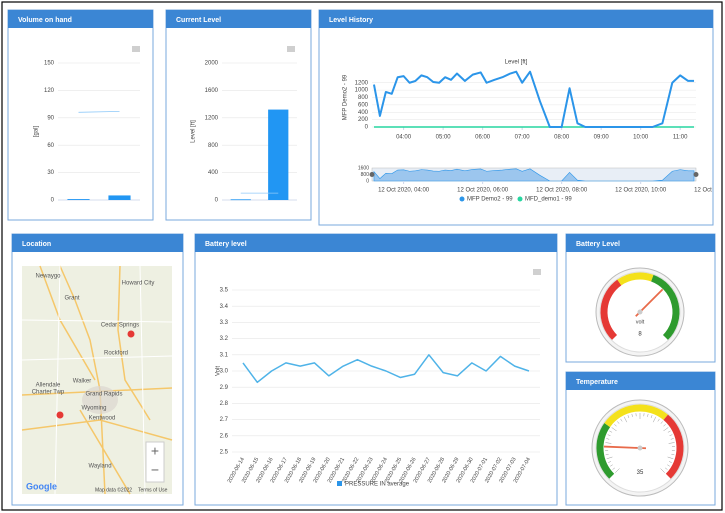 This screenshot has width=725, height=513. What do you see at coordinates (224, 436) in the screenshot?
I see `y-tick-label: 2.6` at bounding box center [224, 436].